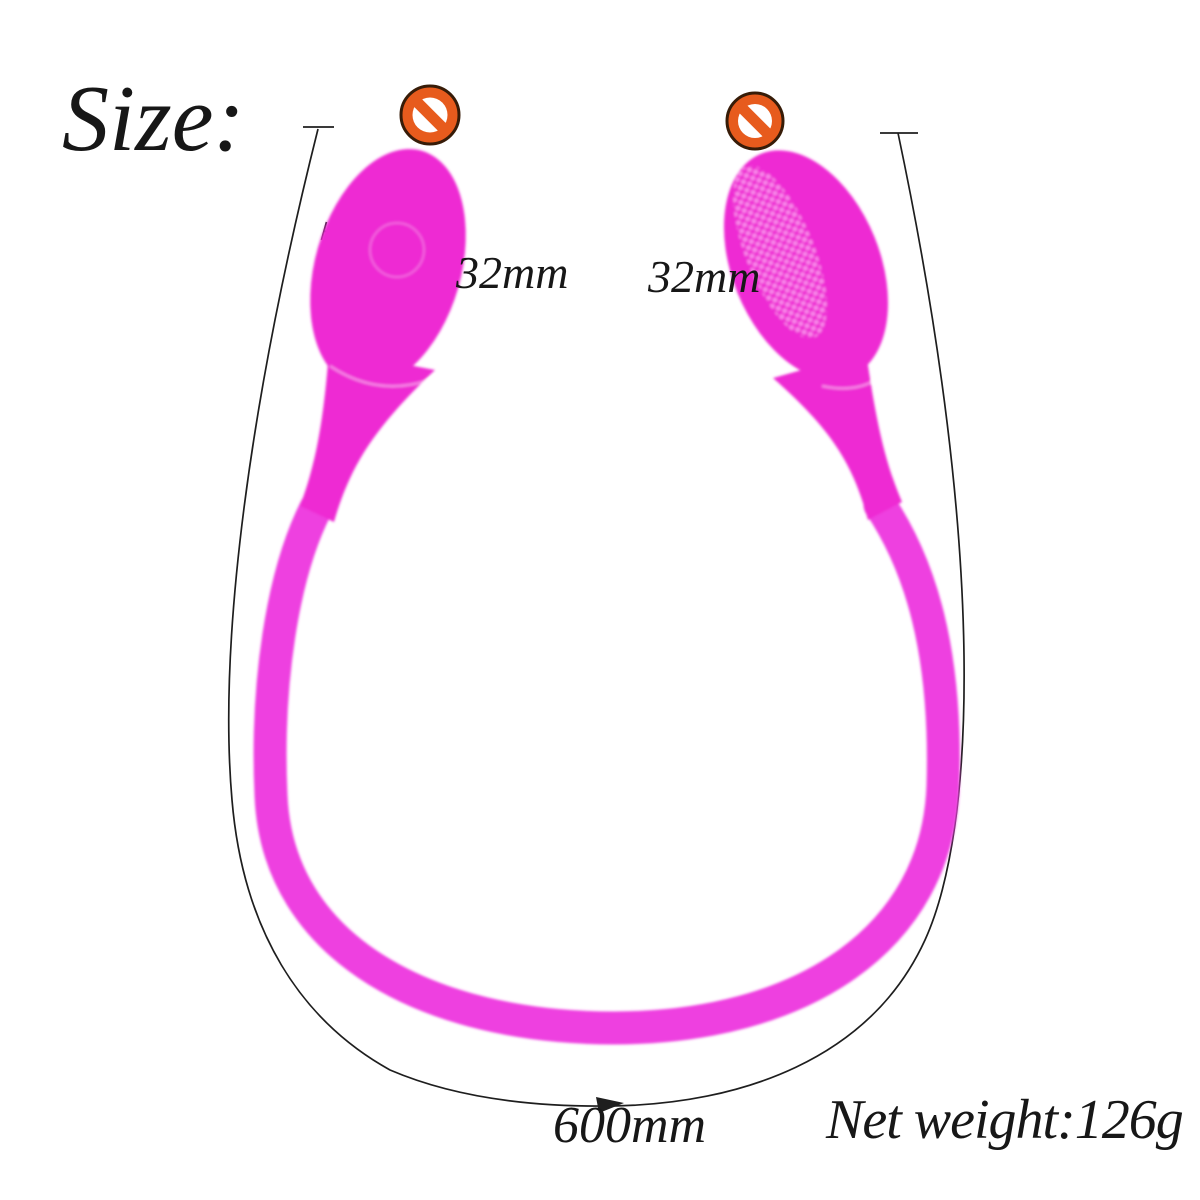 The image size is (1200, 1200). I want to click on left-egg-button-outline, so click(397, 250).